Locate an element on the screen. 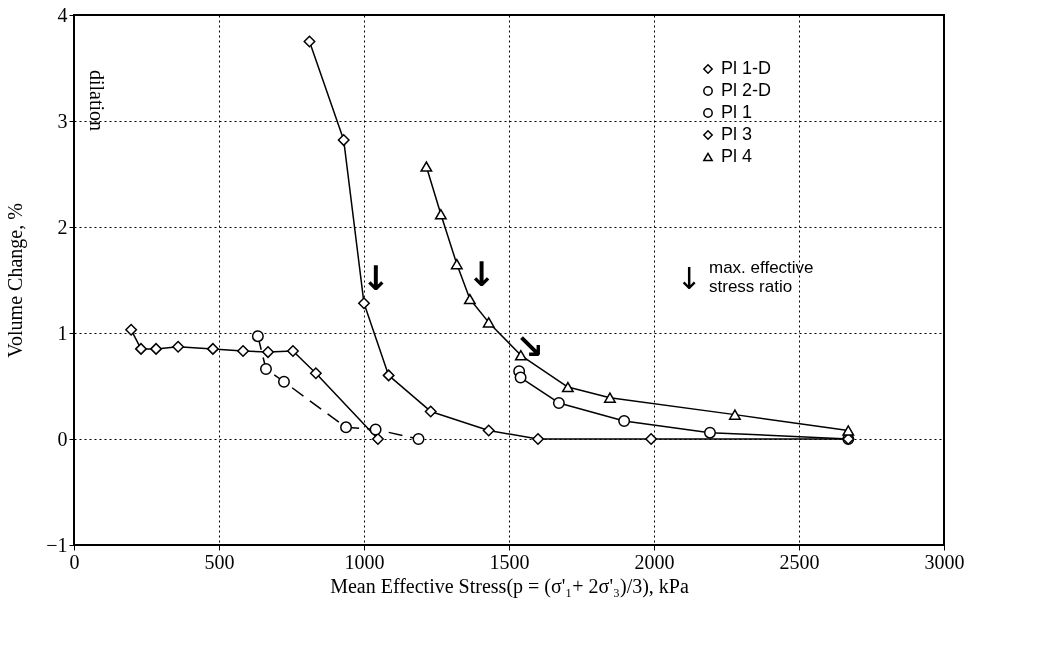 This screenshot has width=1058, height=652. y-axis-title: Volume Change, % is located at coordinates (16, 280).